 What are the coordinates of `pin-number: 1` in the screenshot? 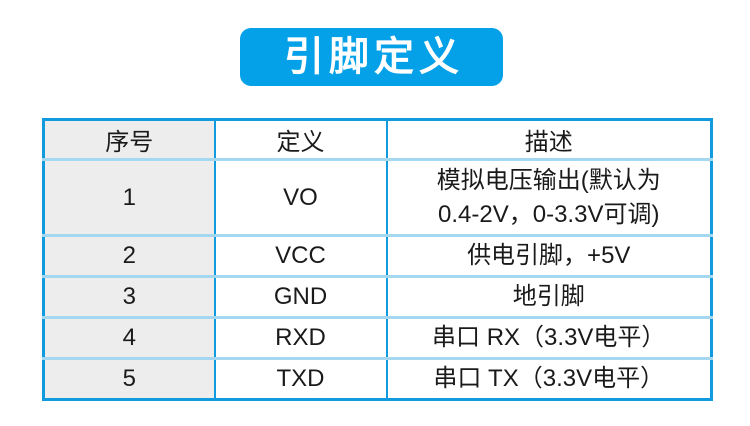 It's located at (129, 197).